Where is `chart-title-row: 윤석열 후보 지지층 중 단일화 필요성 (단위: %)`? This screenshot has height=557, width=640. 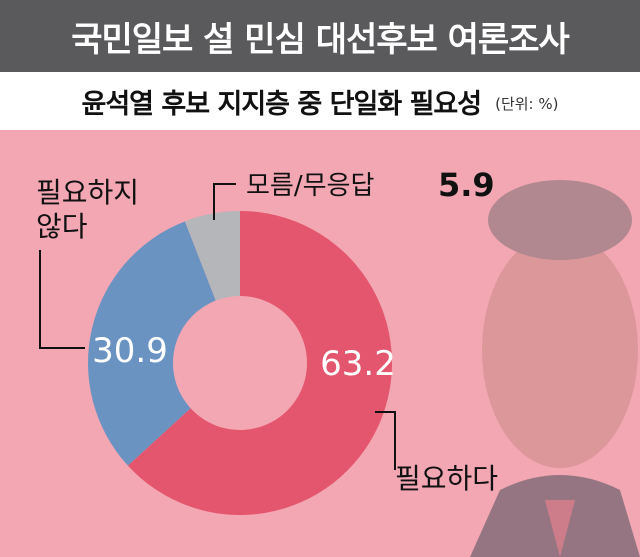 chart-title-row: 윤석열 후보 지지층 중 단일화 필요성 (단위: %) is located at coordinates (320, 101).